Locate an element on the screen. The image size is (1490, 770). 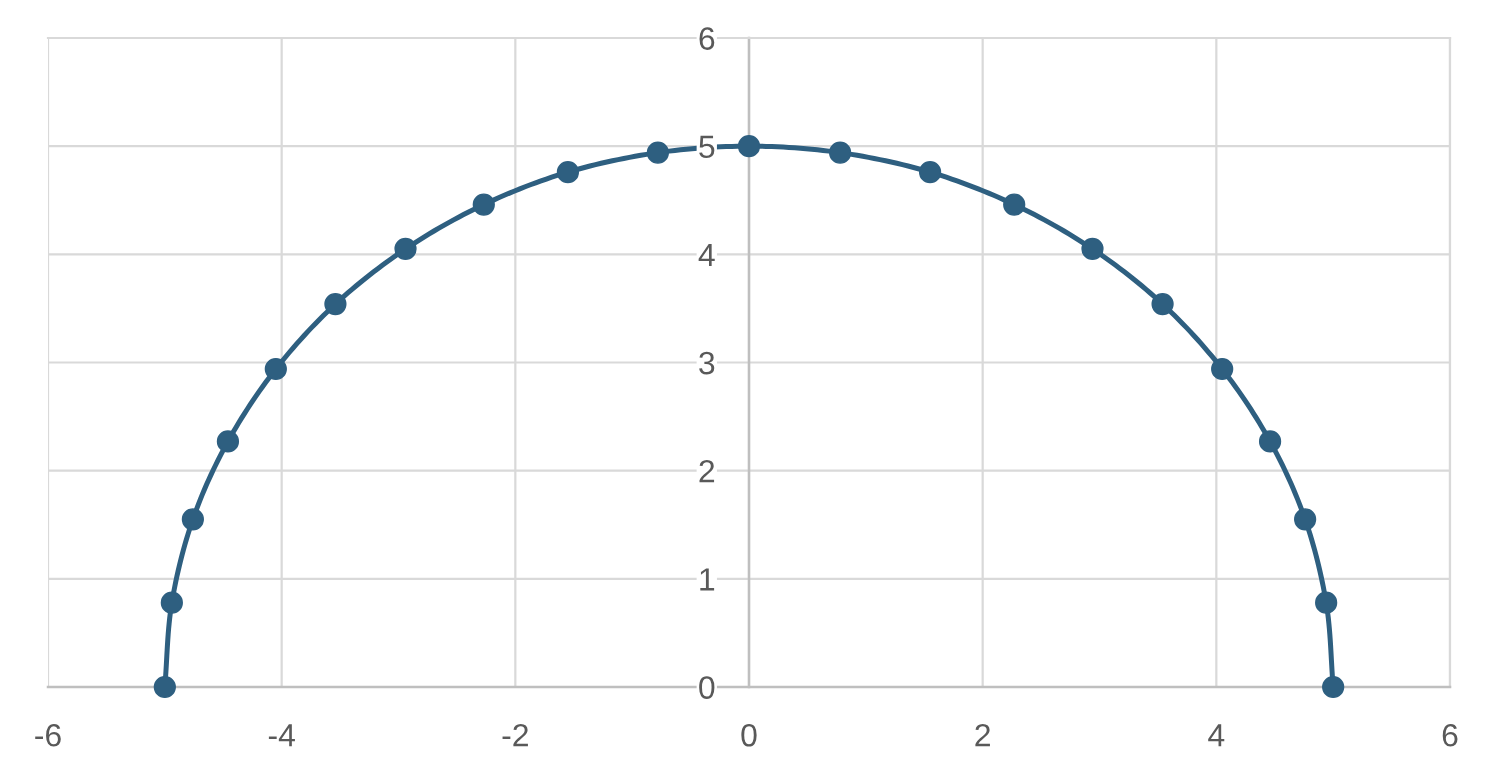
y-tick-label: 3 is located at coordinates (707, 363).